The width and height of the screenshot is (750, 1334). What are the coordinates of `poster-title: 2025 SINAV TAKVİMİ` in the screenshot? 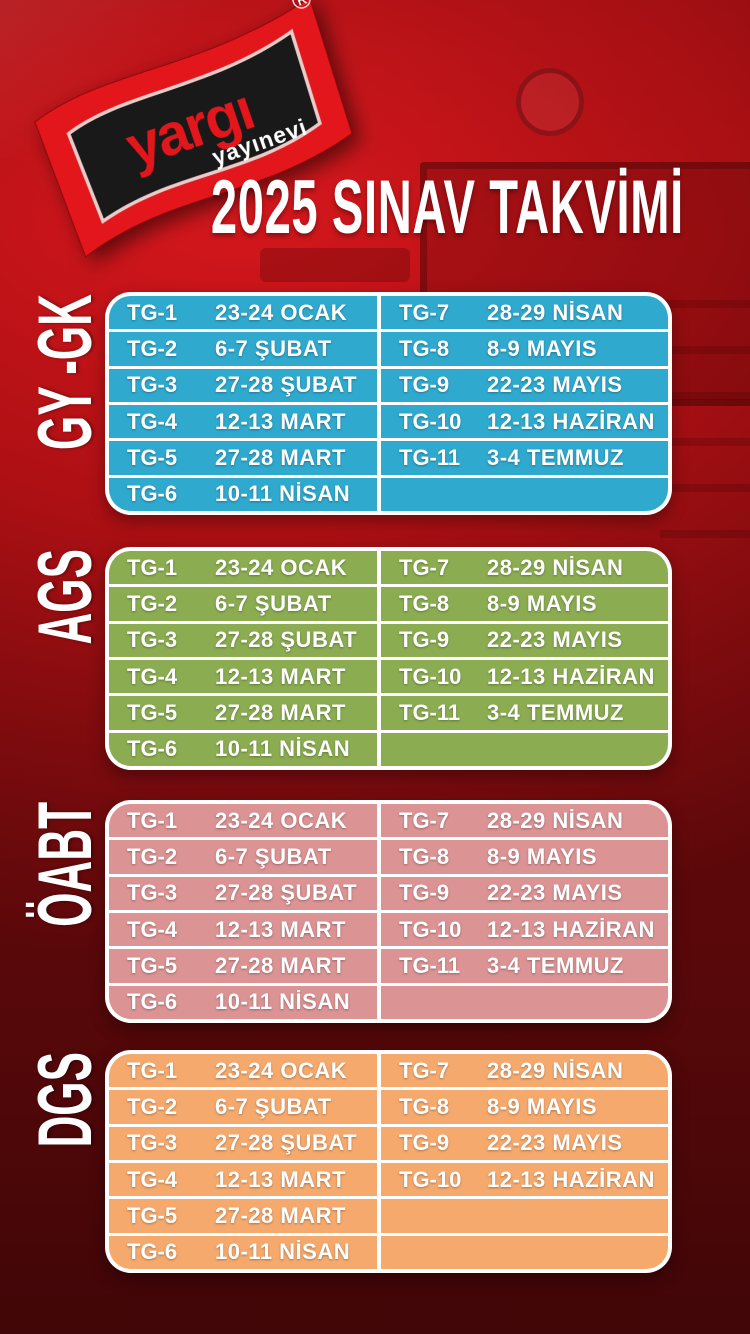 It's located at (447, 207).